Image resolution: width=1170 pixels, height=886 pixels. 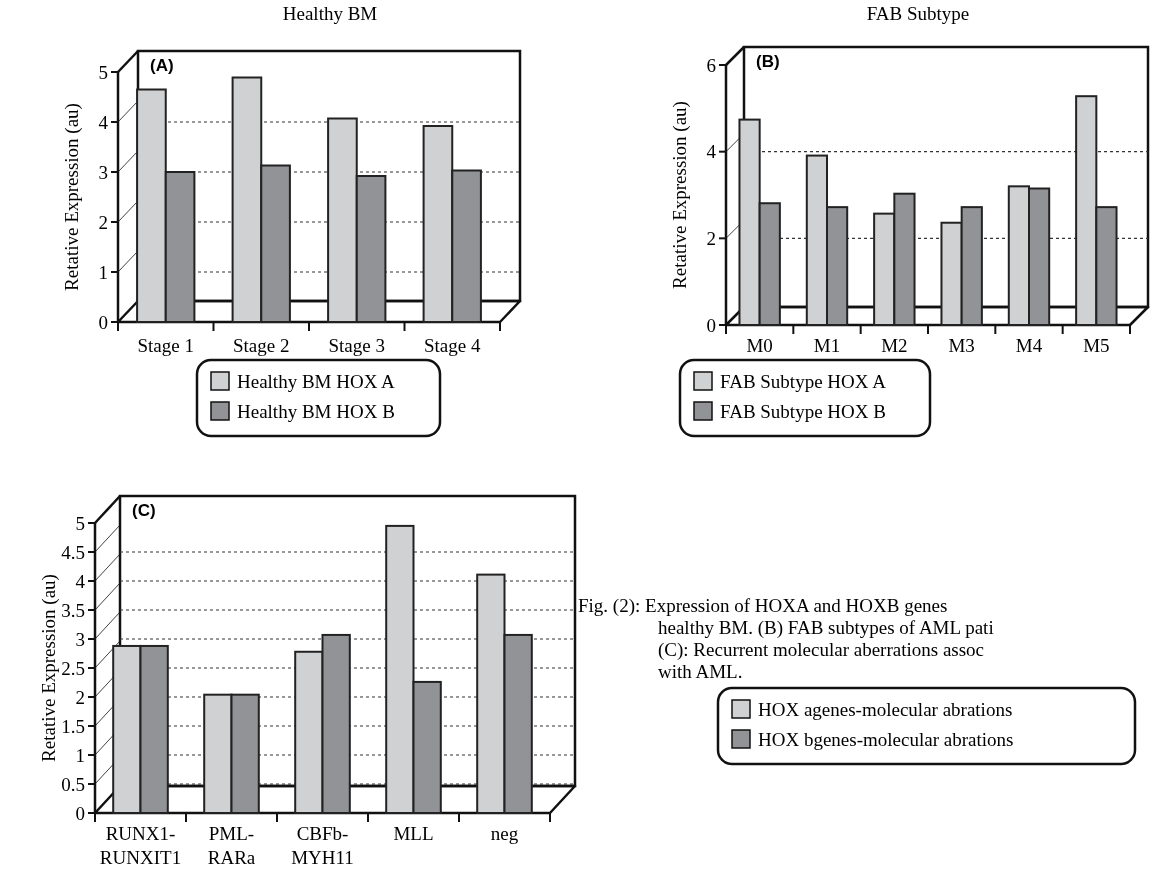 I want to click on annotation: (A), so click(x=162, y=65).